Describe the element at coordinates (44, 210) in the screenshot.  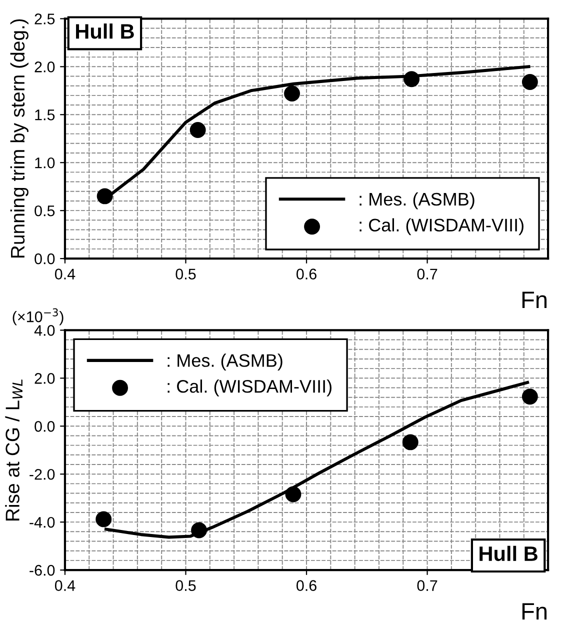
I see `y-tick-label: 0.5` at that location.